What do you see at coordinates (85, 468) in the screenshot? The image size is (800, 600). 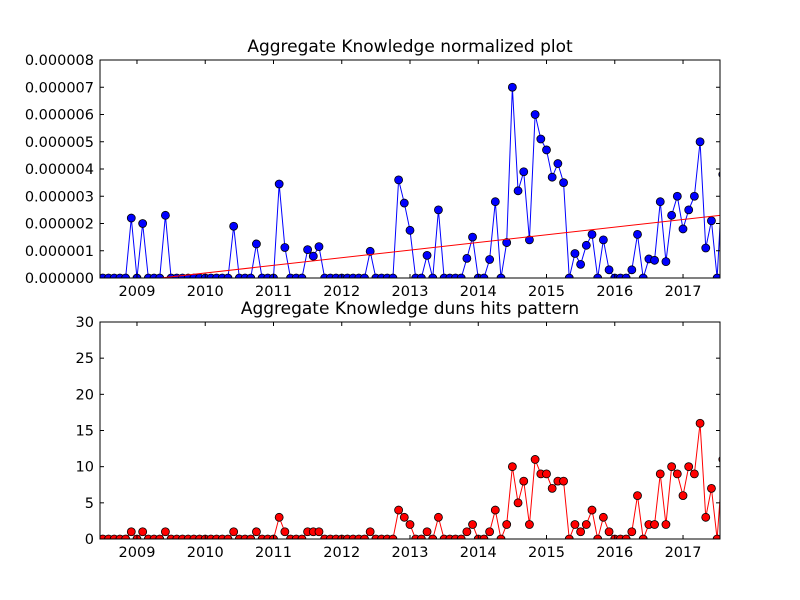 I see `bottom-y-tick-label: 10` at bounding box center [85, 468].